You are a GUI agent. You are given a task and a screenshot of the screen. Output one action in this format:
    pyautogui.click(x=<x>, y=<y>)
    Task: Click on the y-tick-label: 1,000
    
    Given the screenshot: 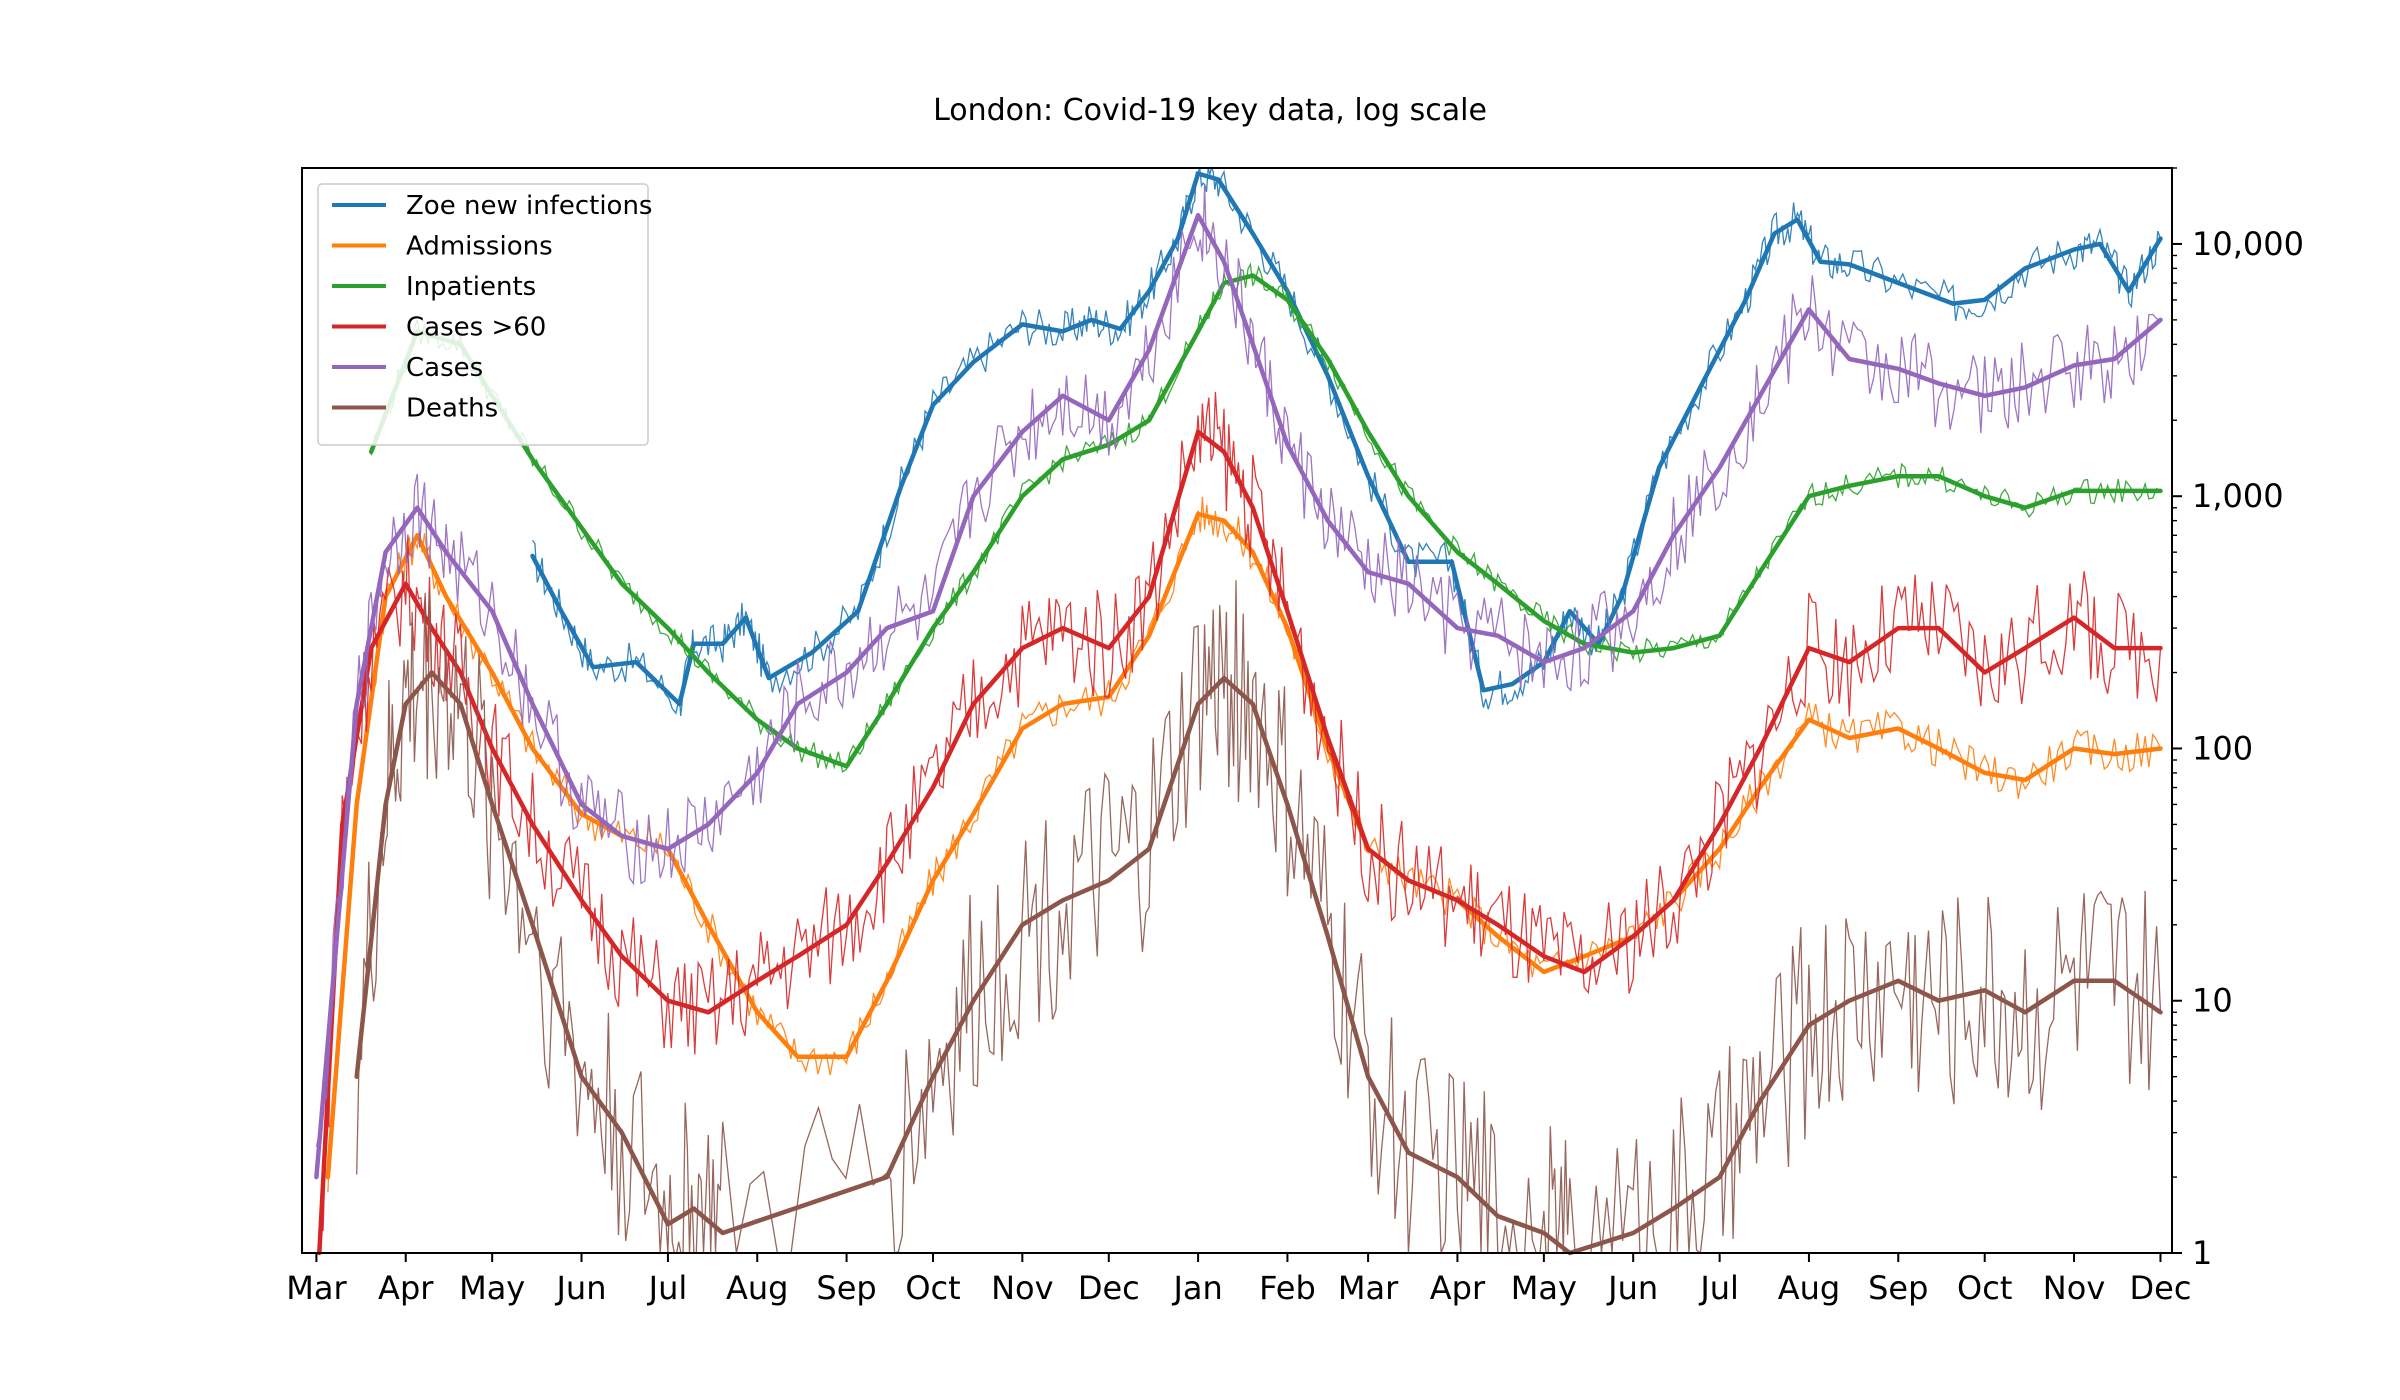 What is the action you would take?
    pyautogui.click(x=2238, y=496)
    